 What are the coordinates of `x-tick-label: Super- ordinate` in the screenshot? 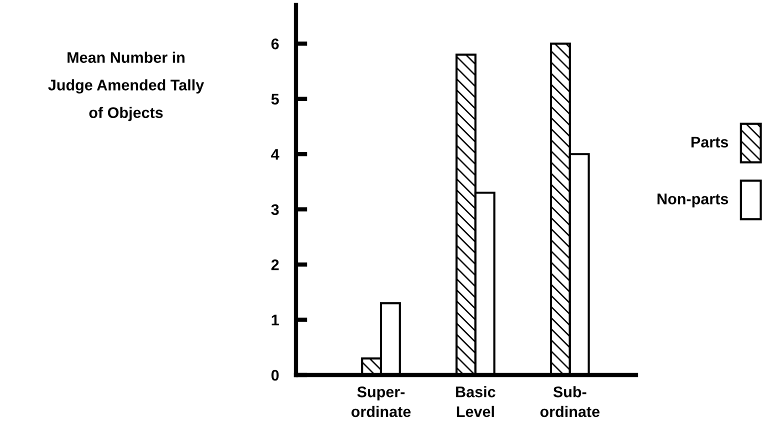 It's located at (381, 402).